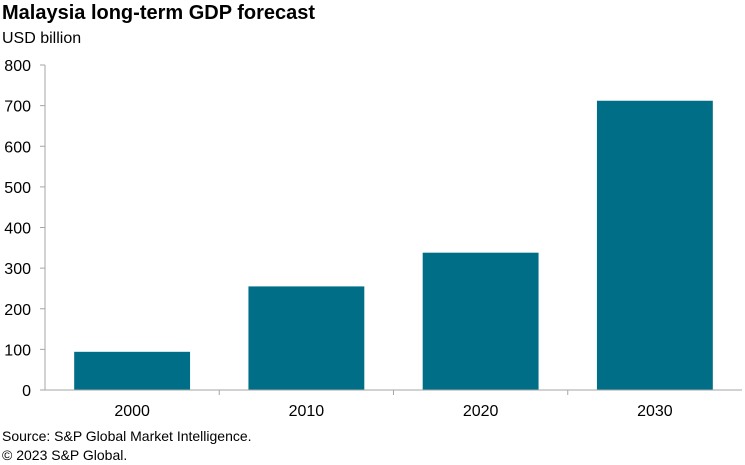  I want to click on x-tick-label: 2010, so click(307, 411).